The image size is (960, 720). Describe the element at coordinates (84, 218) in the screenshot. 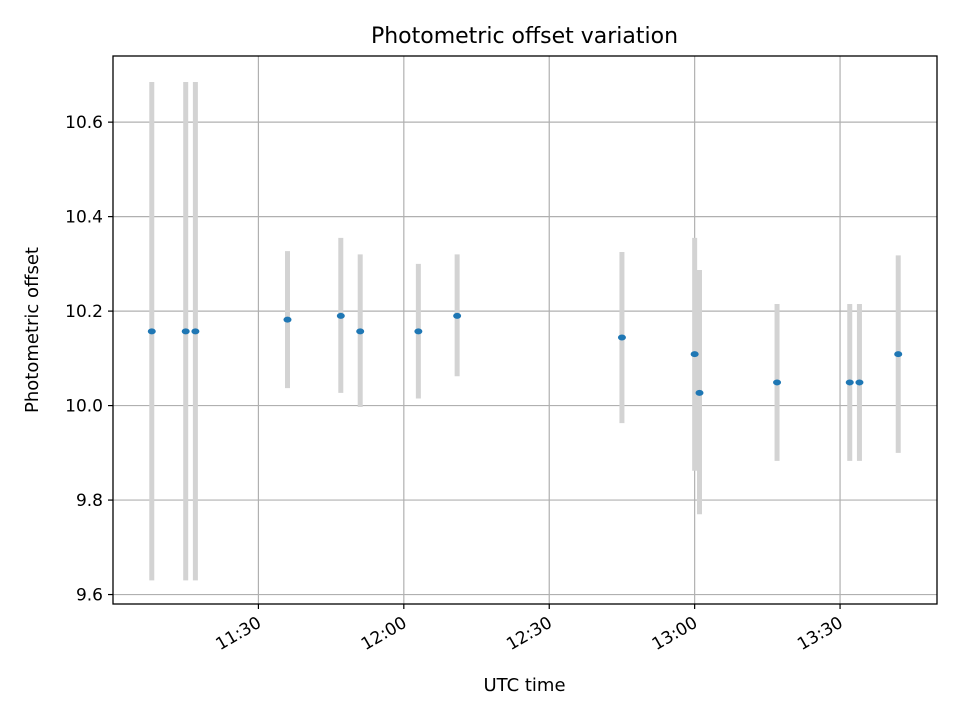

I see `y-tick-label: 10.4` at that location.